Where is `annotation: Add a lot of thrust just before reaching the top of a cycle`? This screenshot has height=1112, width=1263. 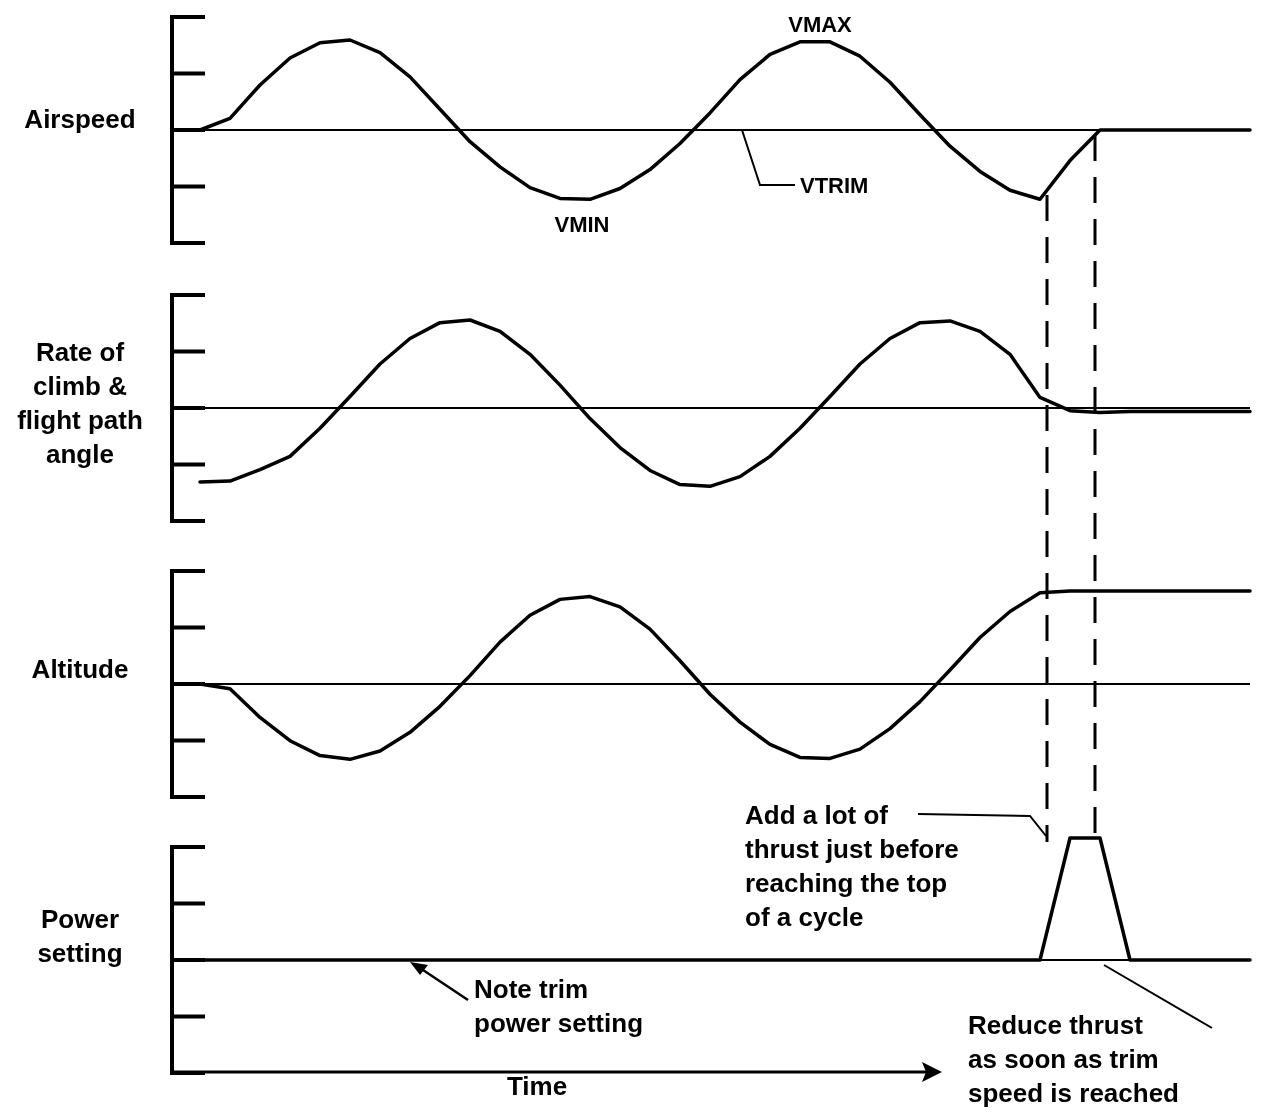 annotation: Add a lot of thrust just before reaching the top of a cycle is located at coordinates (852, 866).